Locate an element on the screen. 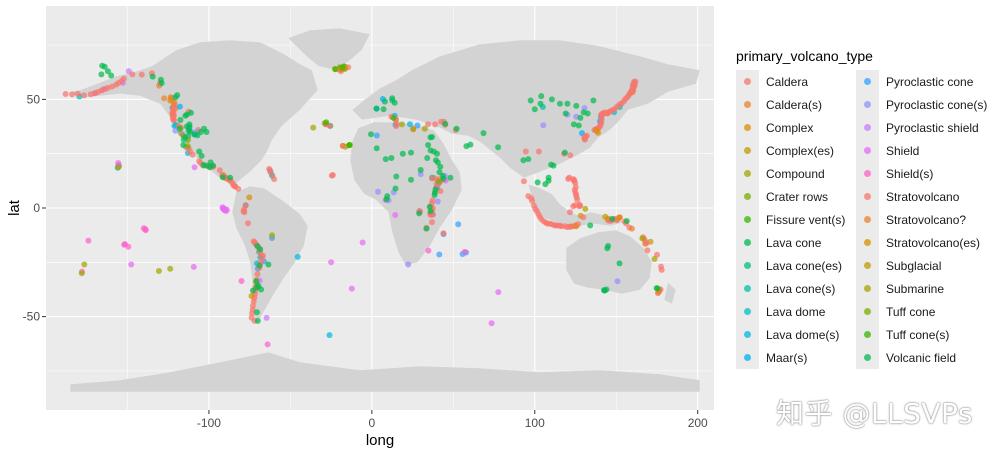 The height and width of the screenshot is (454, 996). legend-item: Lava dome(s) is located at coordinates (793, 334).